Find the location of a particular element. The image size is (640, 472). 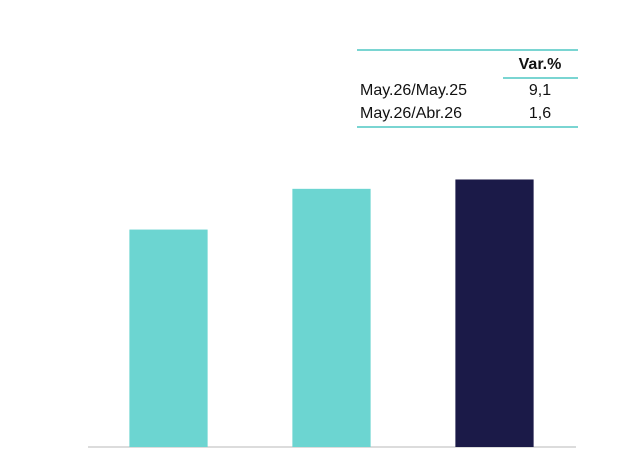

table-row-value: 9,1 is located at coordinates (540, 90).